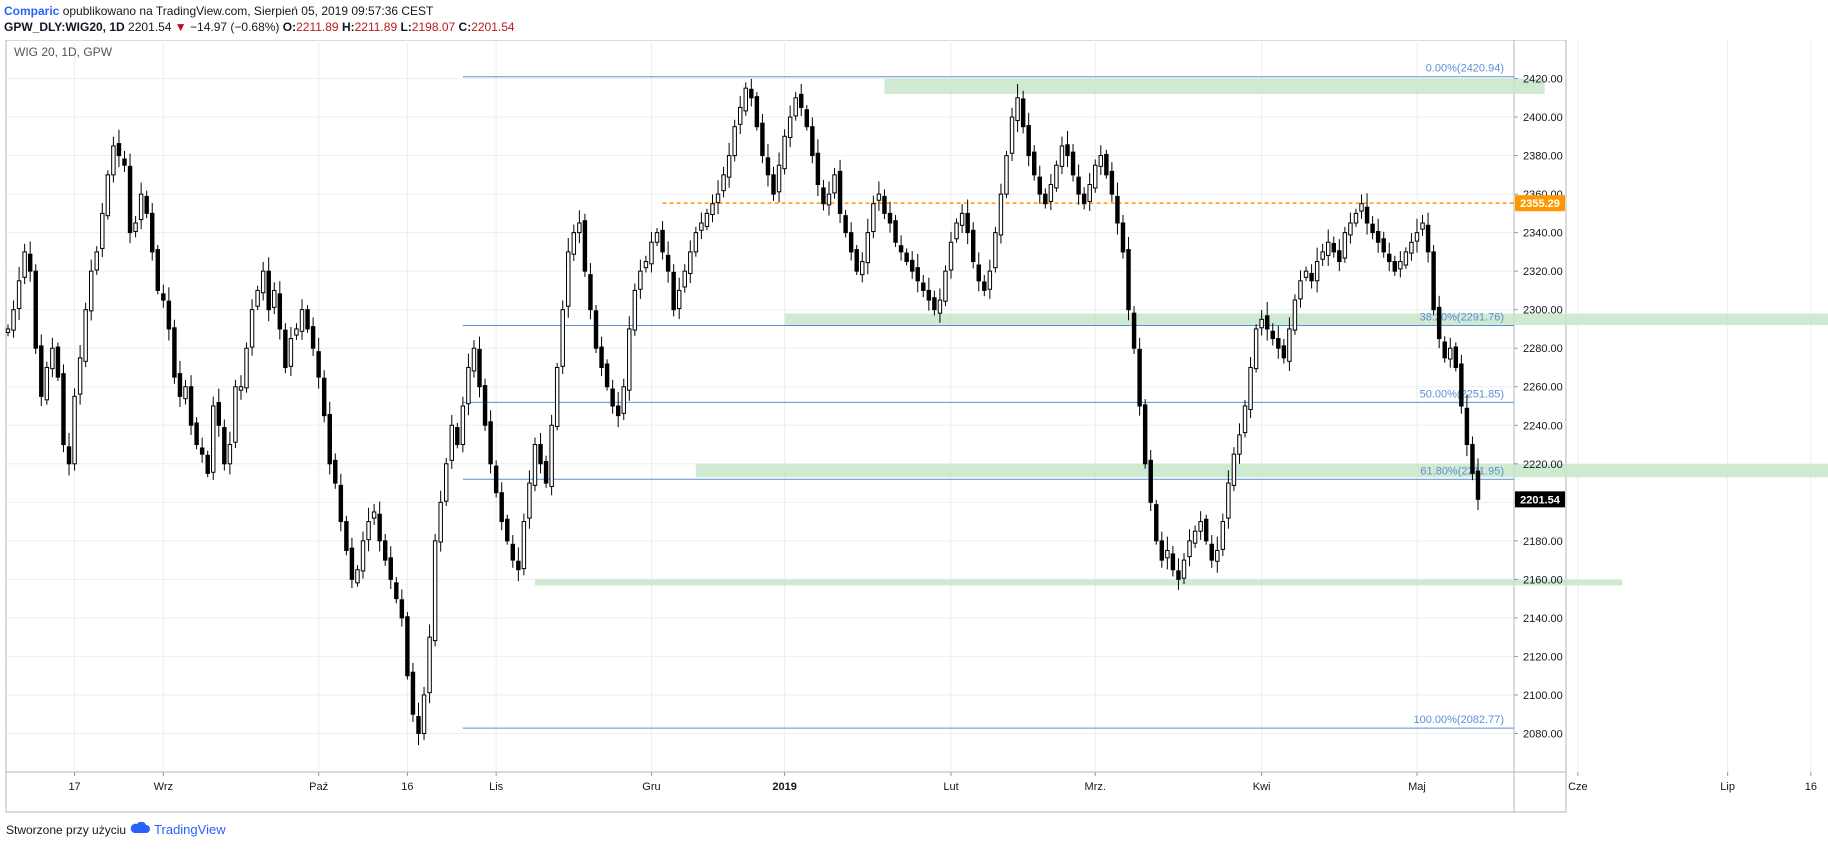  What do you see at coordinates (190, 829) in the screenshot?
I see `tradingview-link: TradingView` at bounding box center [190, 829].